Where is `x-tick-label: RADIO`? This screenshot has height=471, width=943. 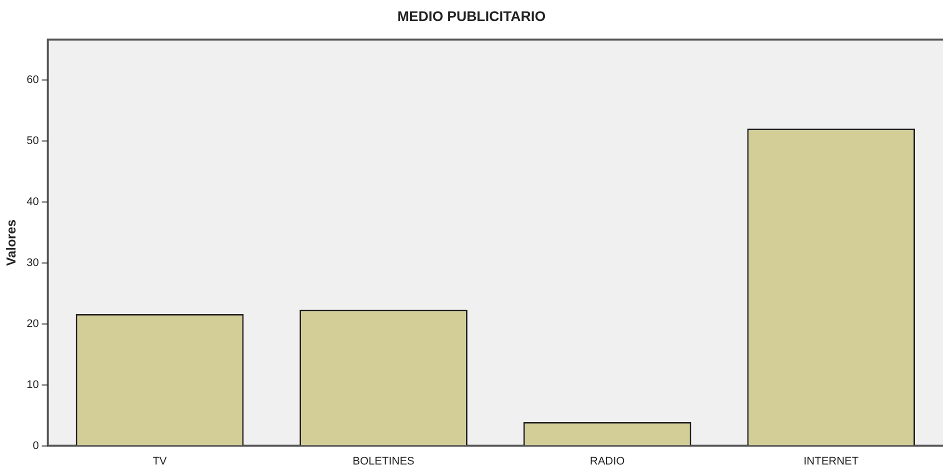
x-tick-label: RADIO is located at coordinates (608, 461).